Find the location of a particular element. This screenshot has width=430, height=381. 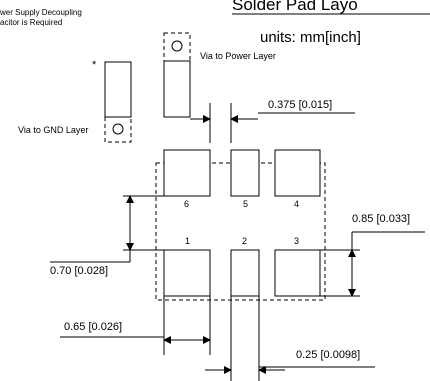

pad-number-1: 1 is located at coordinates (187, 241).